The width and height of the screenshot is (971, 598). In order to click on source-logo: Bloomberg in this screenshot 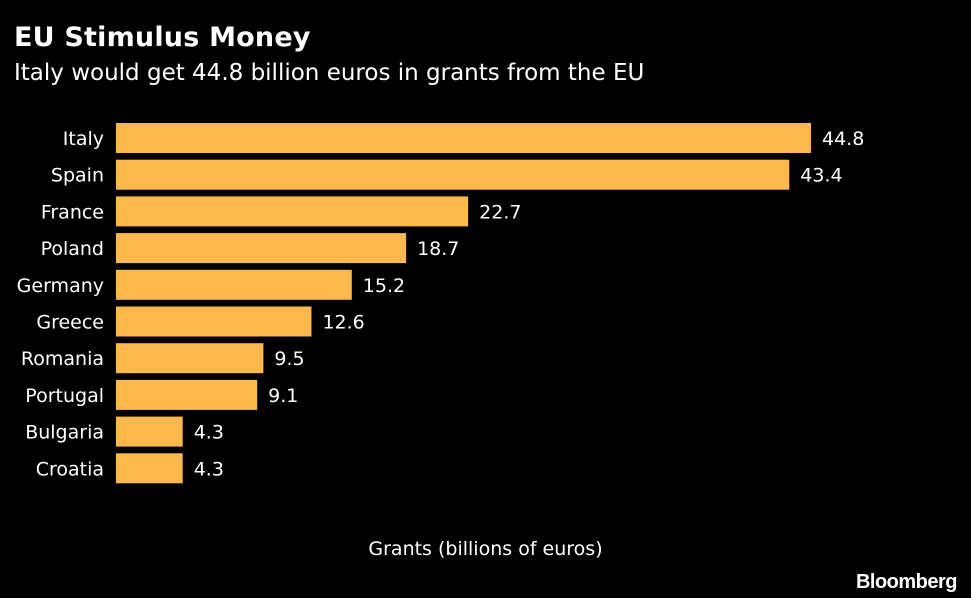, I will do `click(906, 582)`.